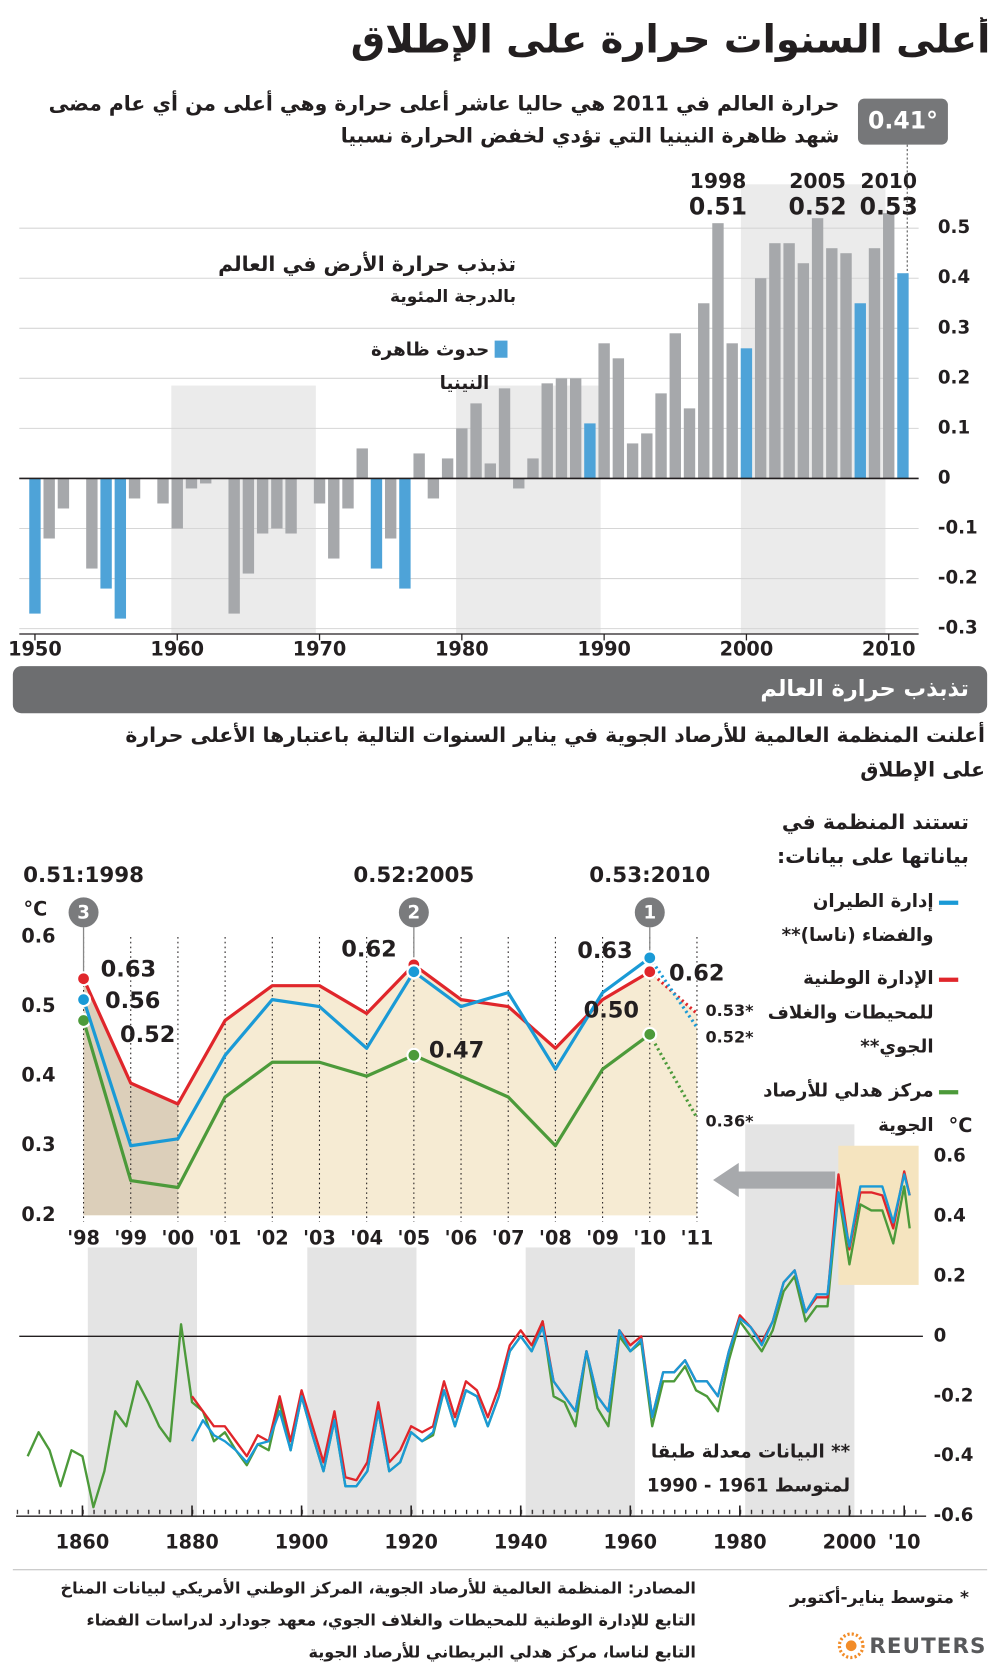 The width and height of the screenshot is (1000, 1678). I want to click on chart-subtitle-box: بالدرجة المئوية, so click(453, 296).